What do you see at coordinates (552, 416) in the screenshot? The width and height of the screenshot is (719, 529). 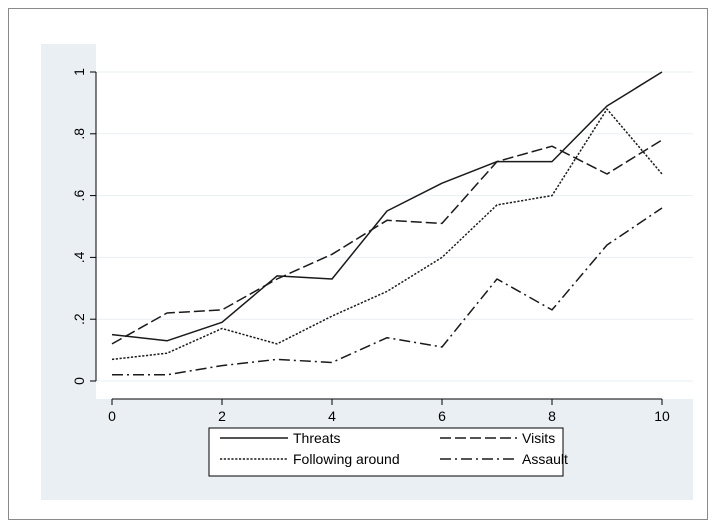 I see `x-tick-label-4: 8` at bounding box center [552, 416].